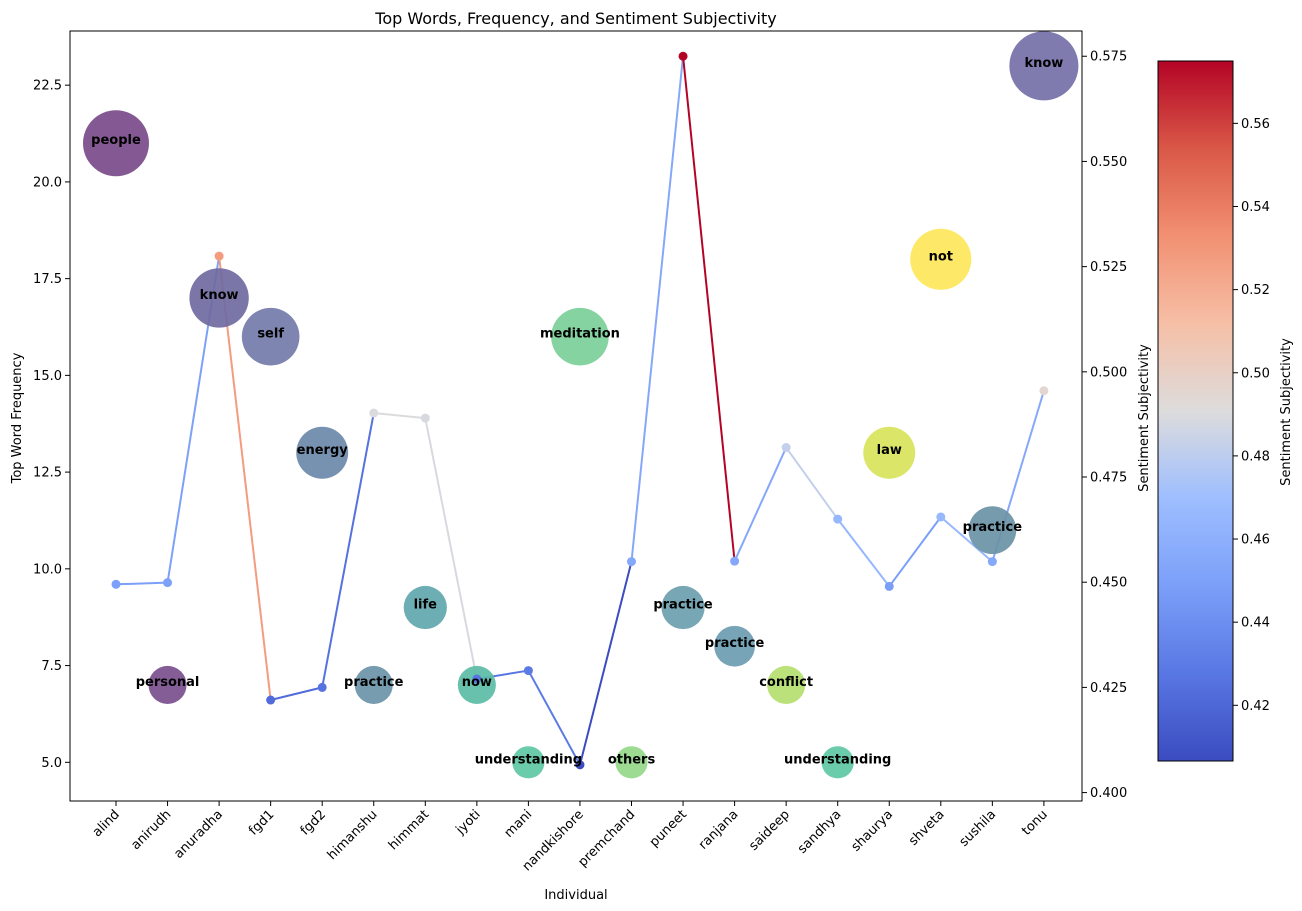 The height and width of the screenshot is (911, 1302). I want to click on bubble-jyoti, so click(476, 684).